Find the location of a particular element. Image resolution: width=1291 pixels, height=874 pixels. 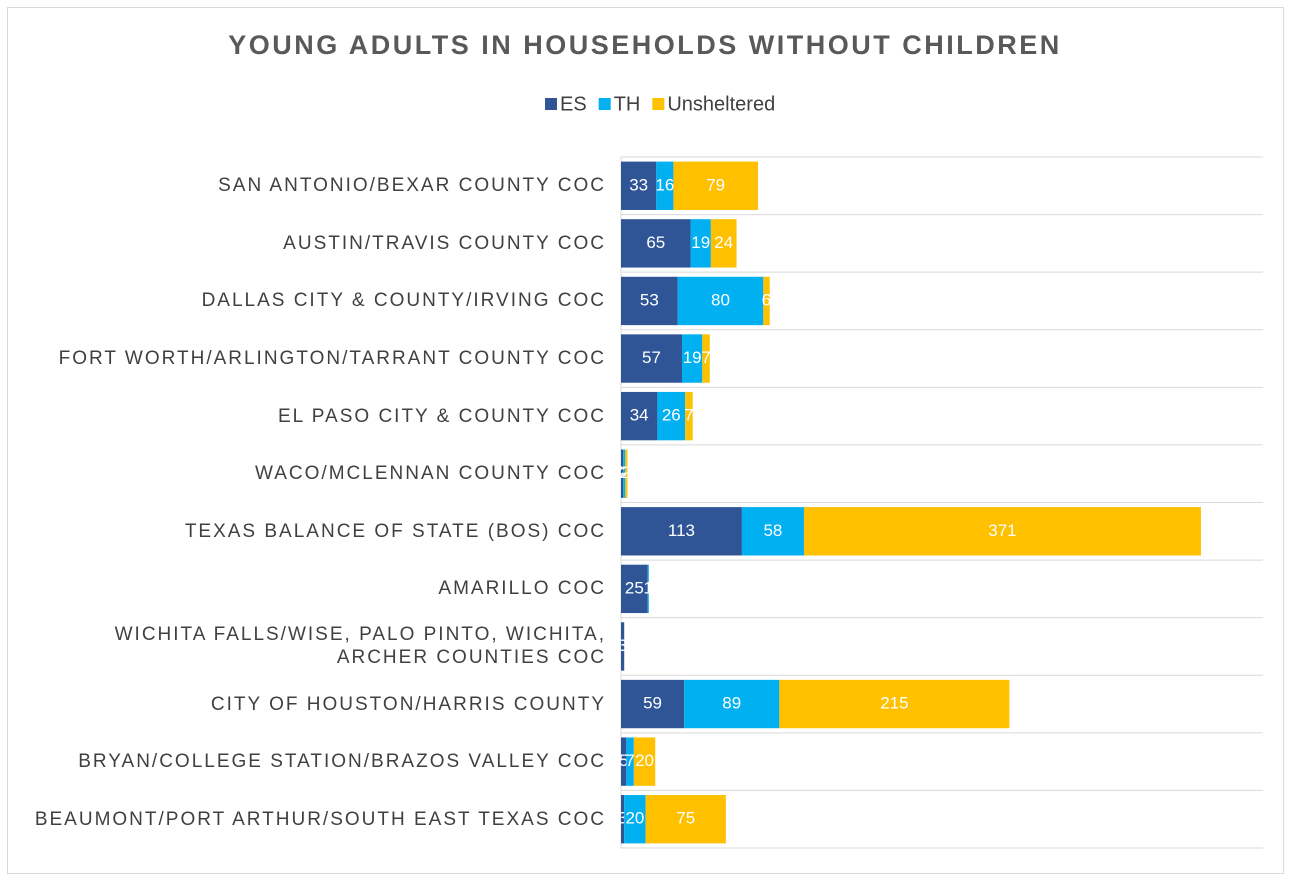

data-label: 89 is located at coordinates (731, 703).